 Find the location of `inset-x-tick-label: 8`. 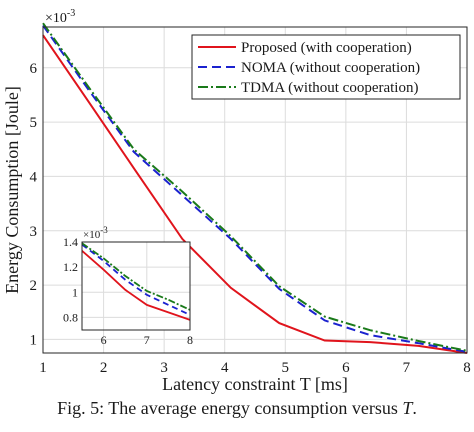

inset-x-tick-label: 8 is located at coordinates (190, 340).